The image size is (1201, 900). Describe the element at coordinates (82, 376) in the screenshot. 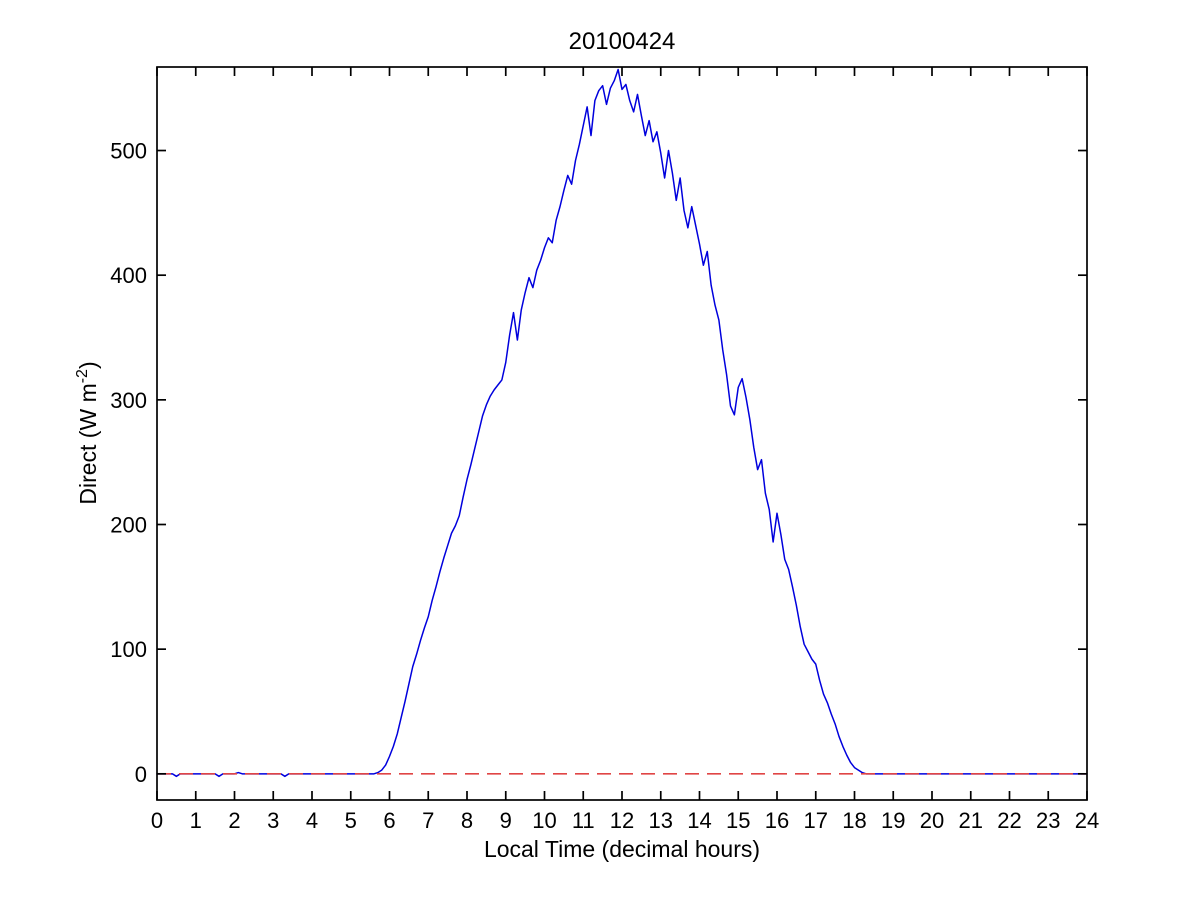

I see `y-axis-label-superscript: -2` at that location.